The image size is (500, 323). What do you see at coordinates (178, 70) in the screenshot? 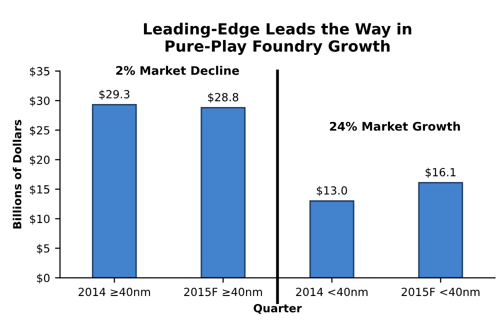
I see `annotation: 2% Market Decline` at bounding box center [178, 70].